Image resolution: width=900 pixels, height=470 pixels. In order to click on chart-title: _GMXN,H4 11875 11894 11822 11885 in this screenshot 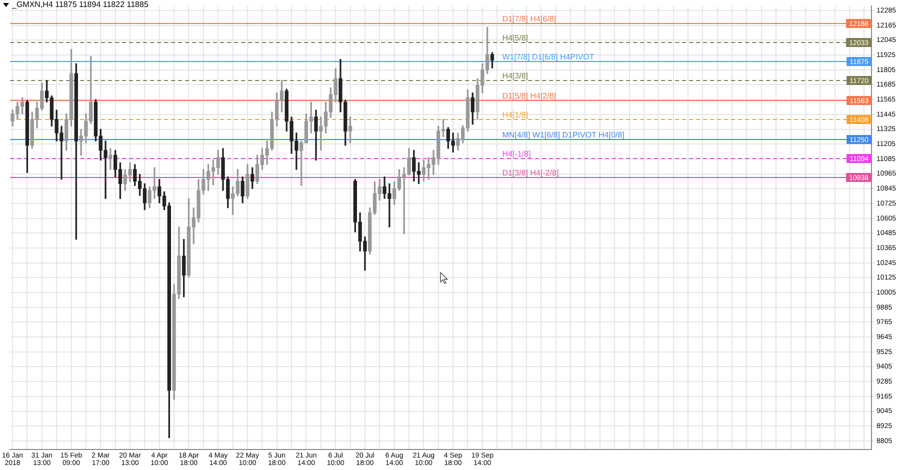, I will do `click(80, 5)`.